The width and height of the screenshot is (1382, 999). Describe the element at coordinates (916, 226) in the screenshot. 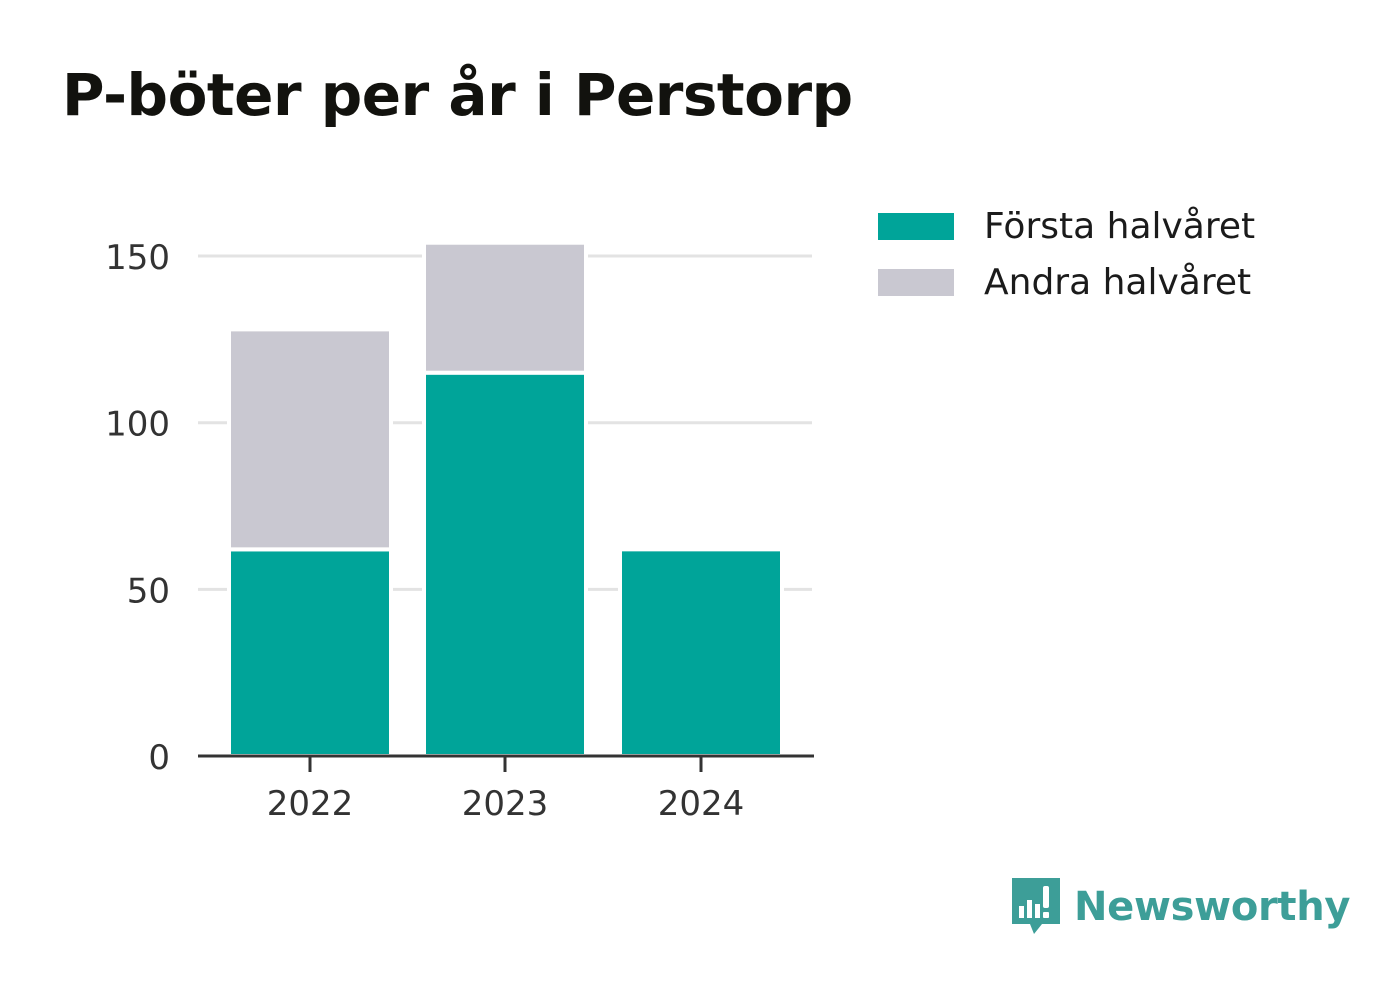

I see `legend-swatch-first-half` at that location.